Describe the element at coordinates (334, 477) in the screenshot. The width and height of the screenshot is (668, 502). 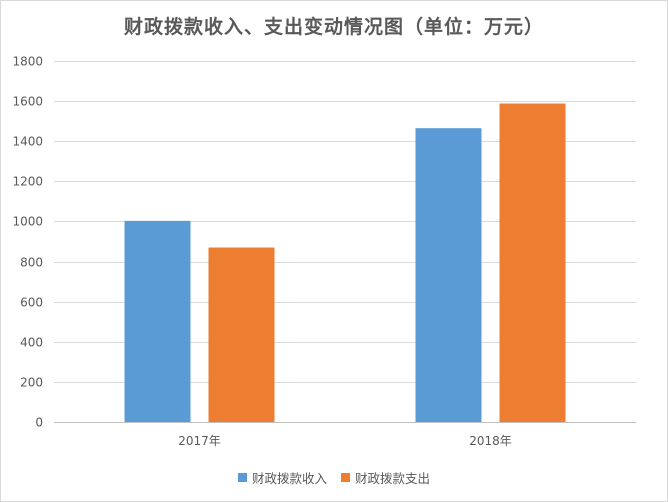
I see `legend: 财政拨款收入 财政拨款支出` at that location.